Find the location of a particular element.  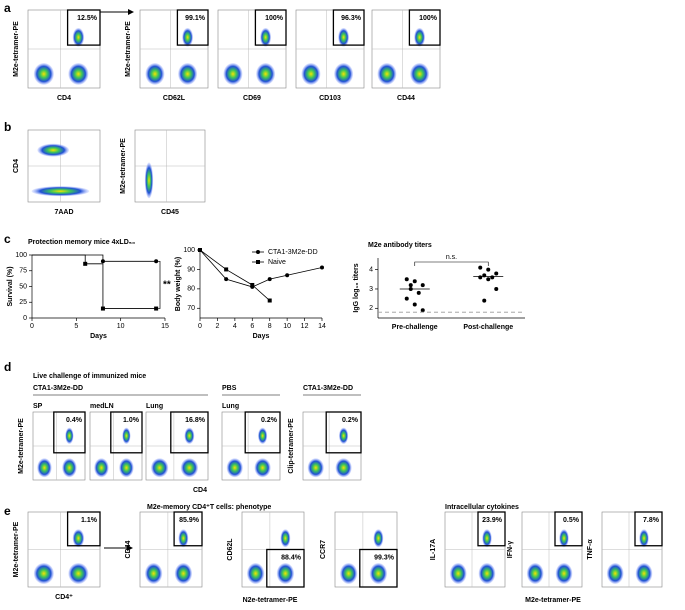

gate-percentage: 0.5% is located at coordinates (571, 520).